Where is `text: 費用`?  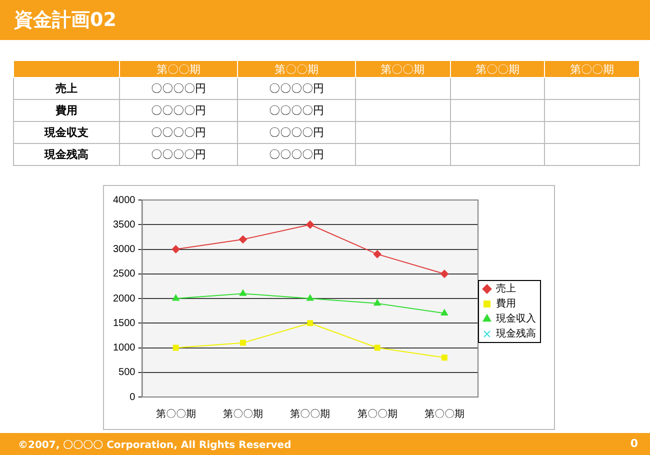
text: 費用 is located at coordinates (67, 111).